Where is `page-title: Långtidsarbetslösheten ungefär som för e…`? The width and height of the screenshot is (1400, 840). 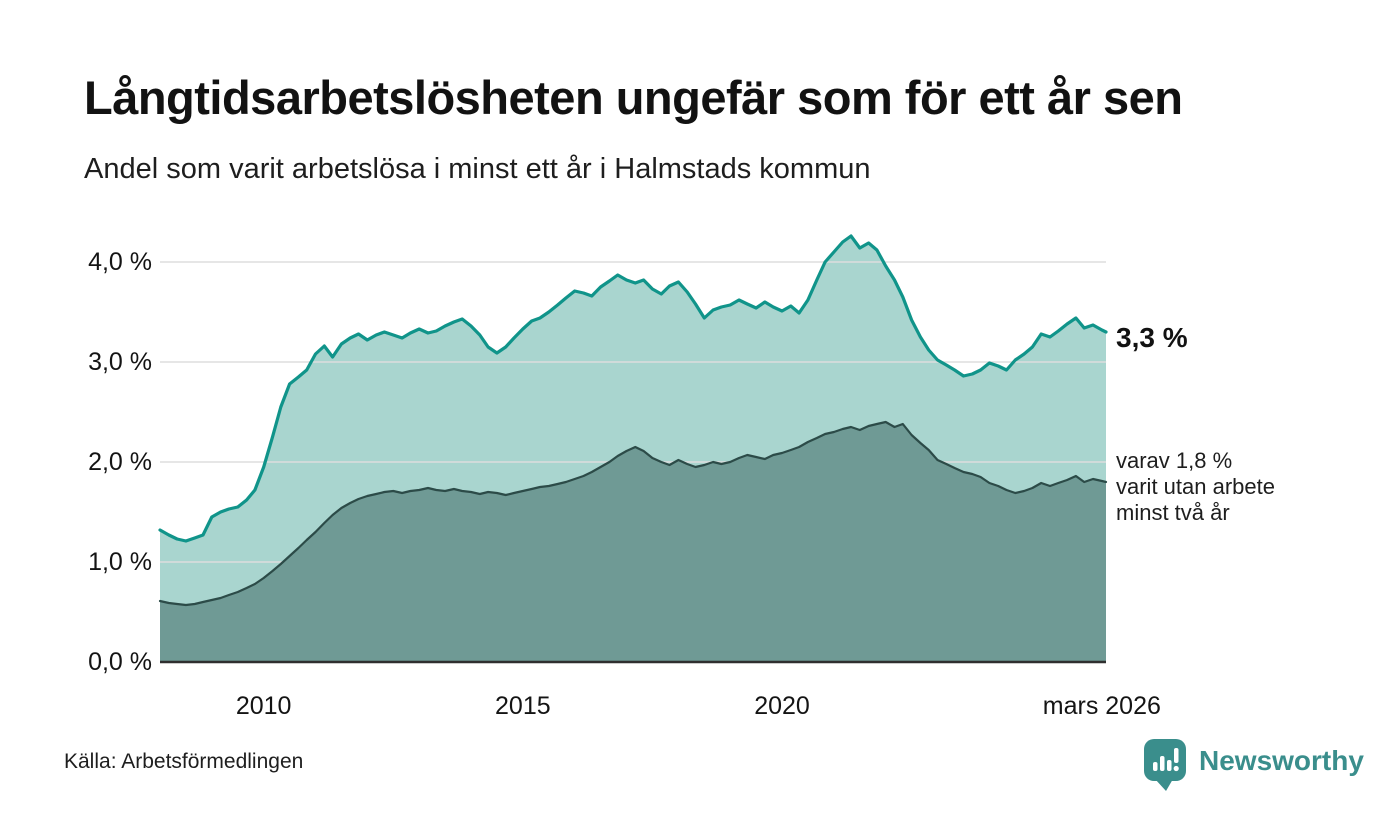 page-title: Långtidsarbetslösheten ungefär som för e… is located at coordinates (633, 97).